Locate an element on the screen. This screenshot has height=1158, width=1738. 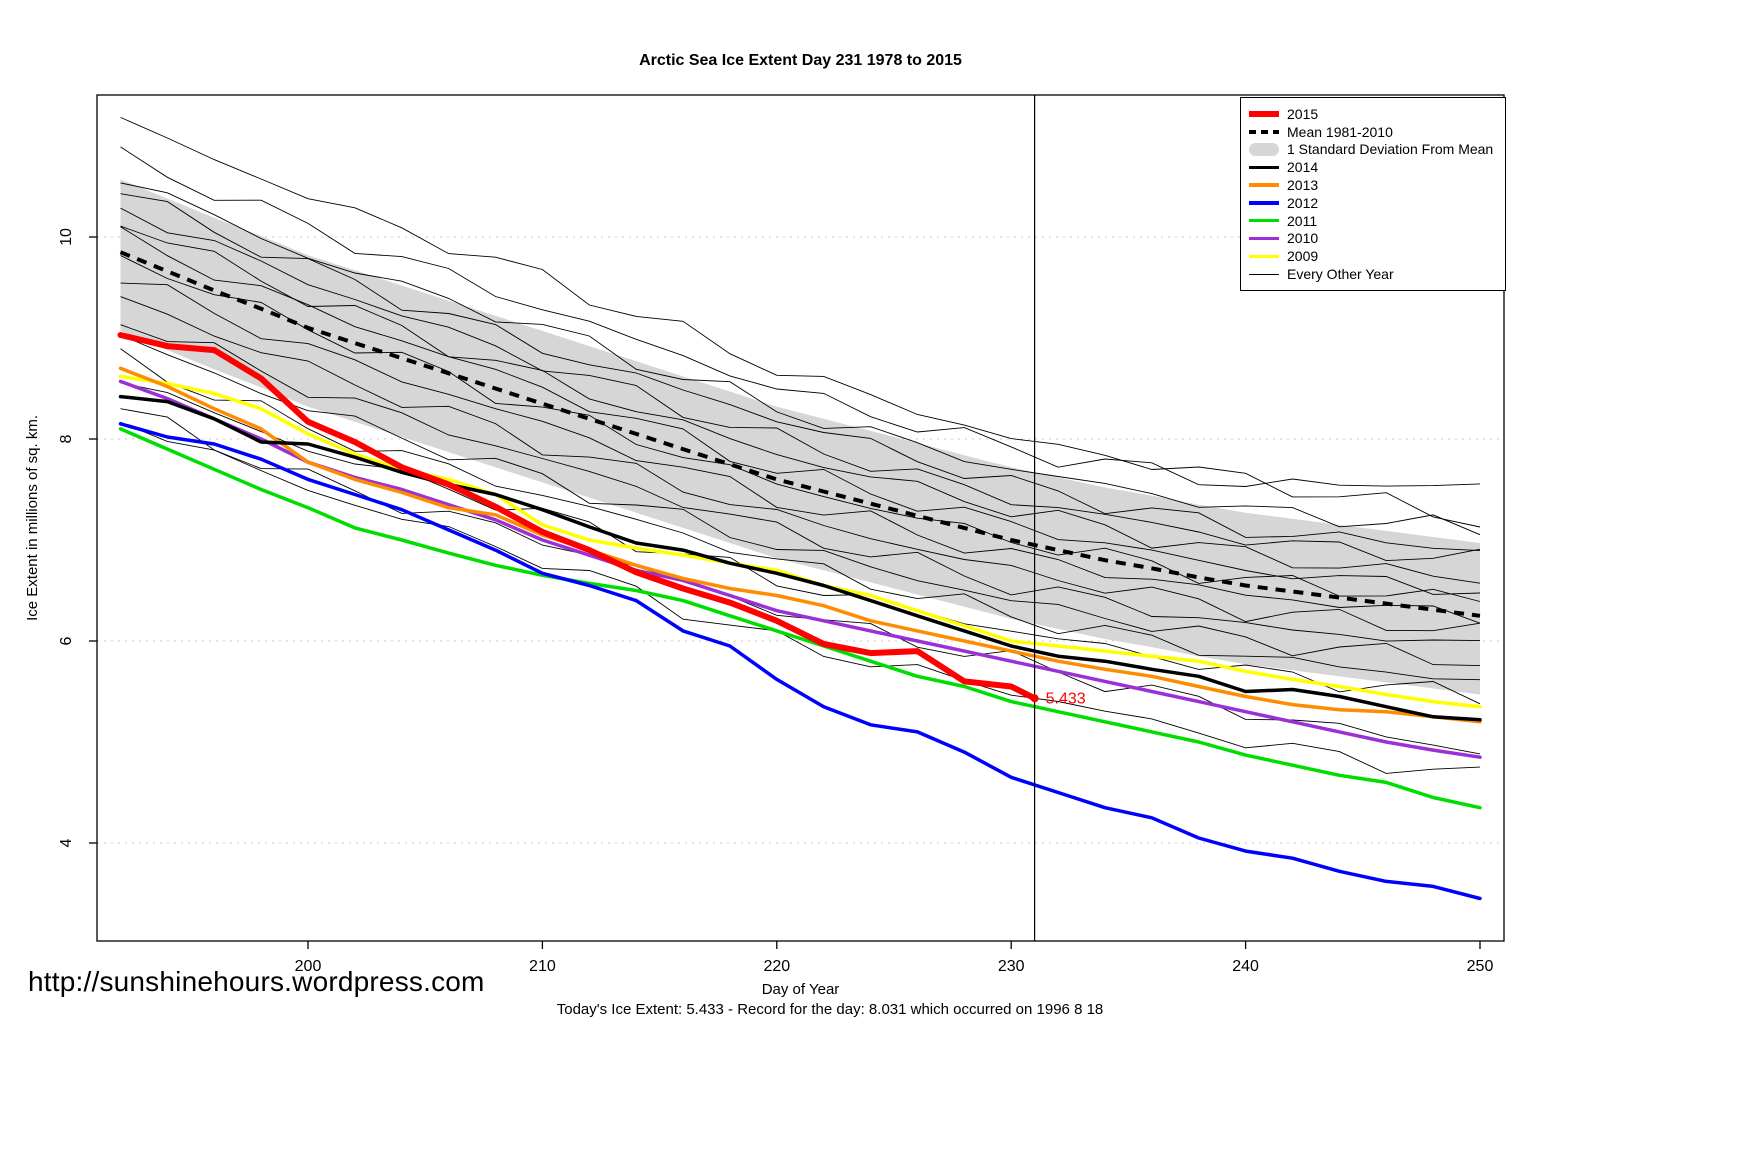
legend-label: 2009 is located at coordinates (1303, 256).